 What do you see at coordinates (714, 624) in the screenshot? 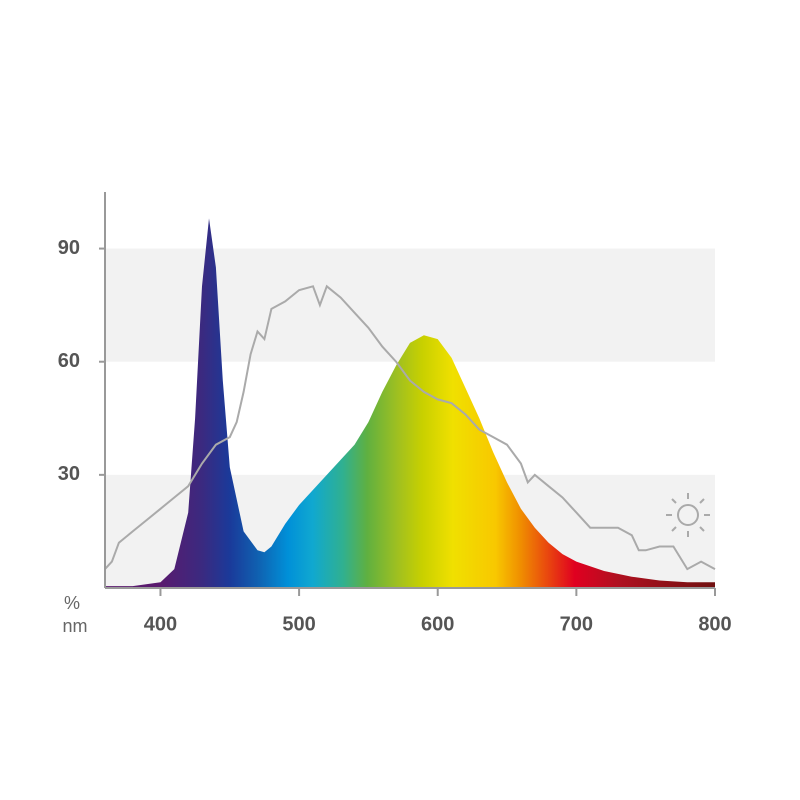
I see `x-tick-label: 800` at bounding box center [714, 624].